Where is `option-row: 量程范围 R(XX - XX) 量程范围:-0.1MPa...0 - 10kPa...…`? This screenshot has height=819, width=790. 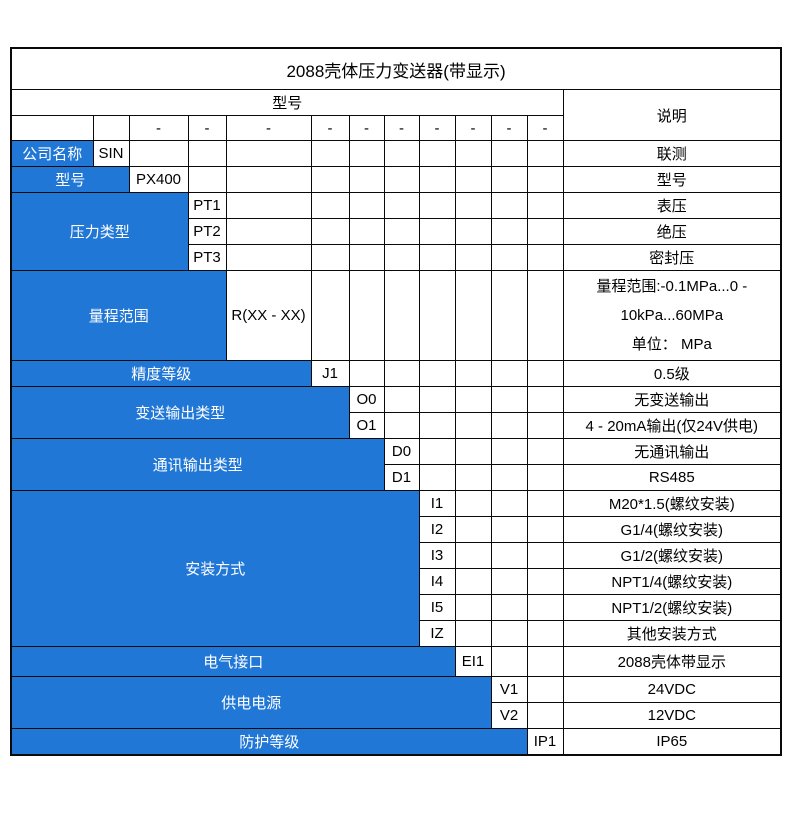 option-row: 量程范围 R(XX - XX) 量程范围:-0.1MPa...0 - 10kPa...… is located at coordinates (396, 315).